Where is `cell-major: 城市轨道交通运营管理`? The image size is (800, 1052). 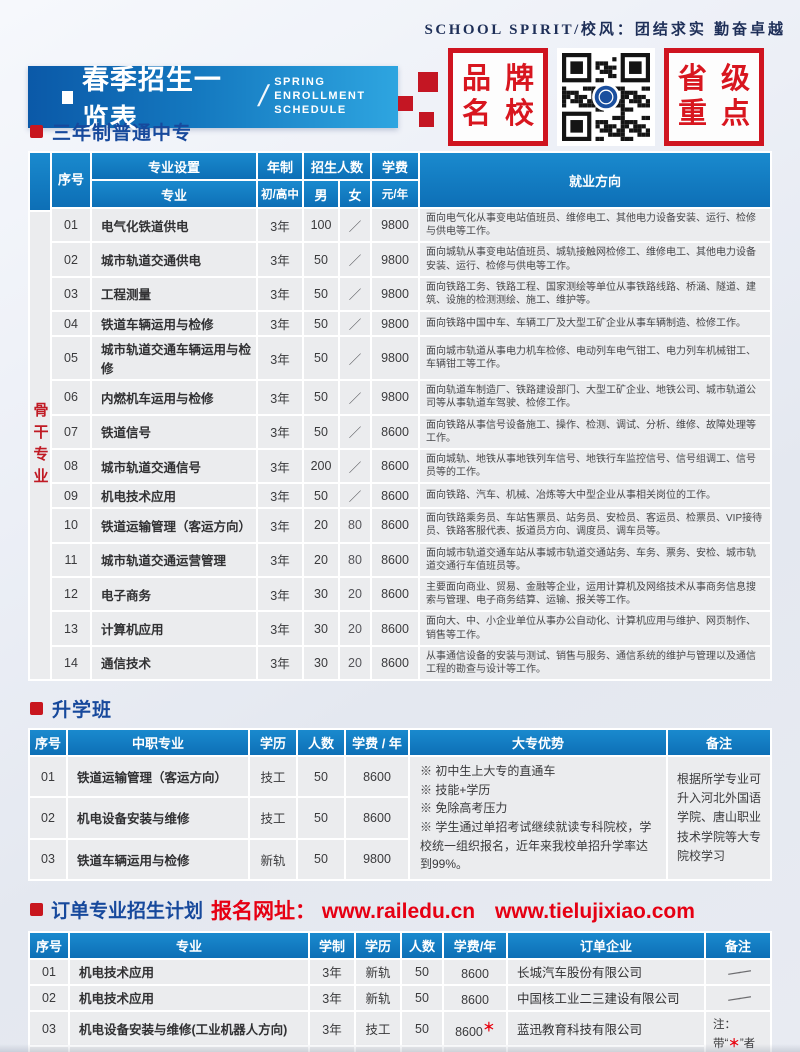
cell-major: 城市轨道交通运营管理 is located at coordinates (174, 559).